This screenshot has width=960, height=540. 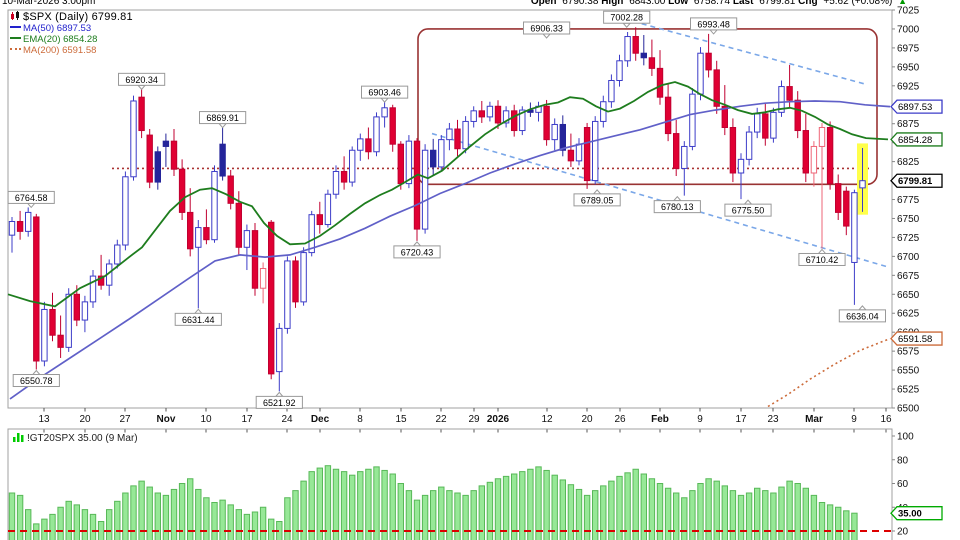 I want to click on price-annotation-label: 6789.05, so click(x=597, y=198).